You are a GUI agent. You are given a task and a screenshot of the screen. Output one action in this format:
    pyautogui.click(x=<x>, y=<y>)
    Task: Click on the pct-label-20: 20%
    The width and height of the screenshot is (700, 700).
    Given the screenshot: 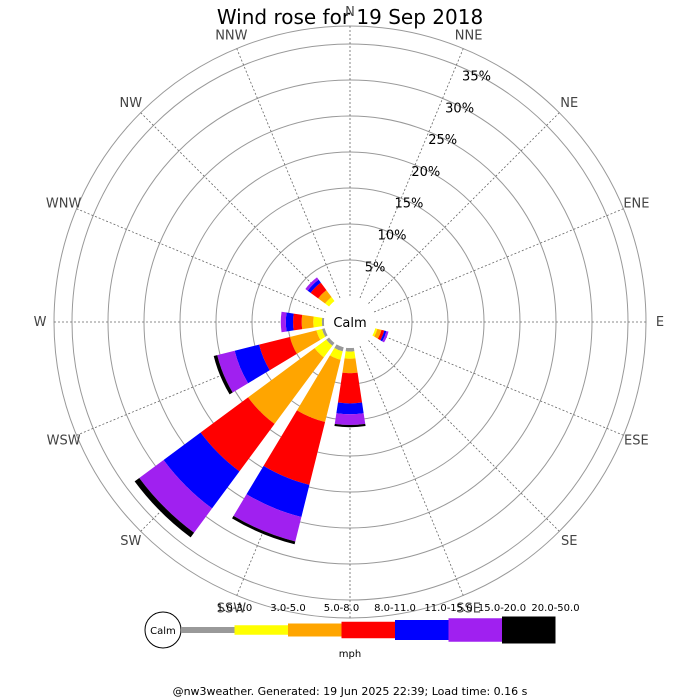 What is the action you would take?
    pyautogui.click(x=425, y=172)
    